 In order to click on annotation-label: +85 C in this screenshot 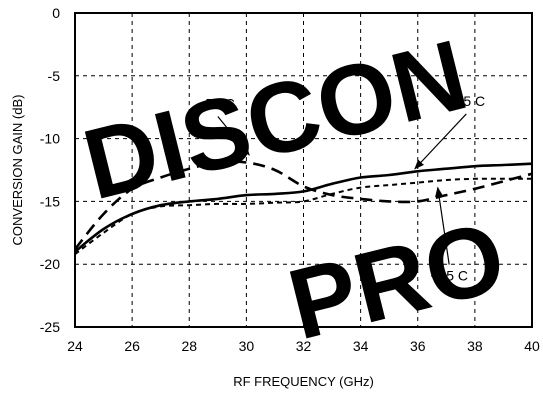, I will do `click(449, 276)`.